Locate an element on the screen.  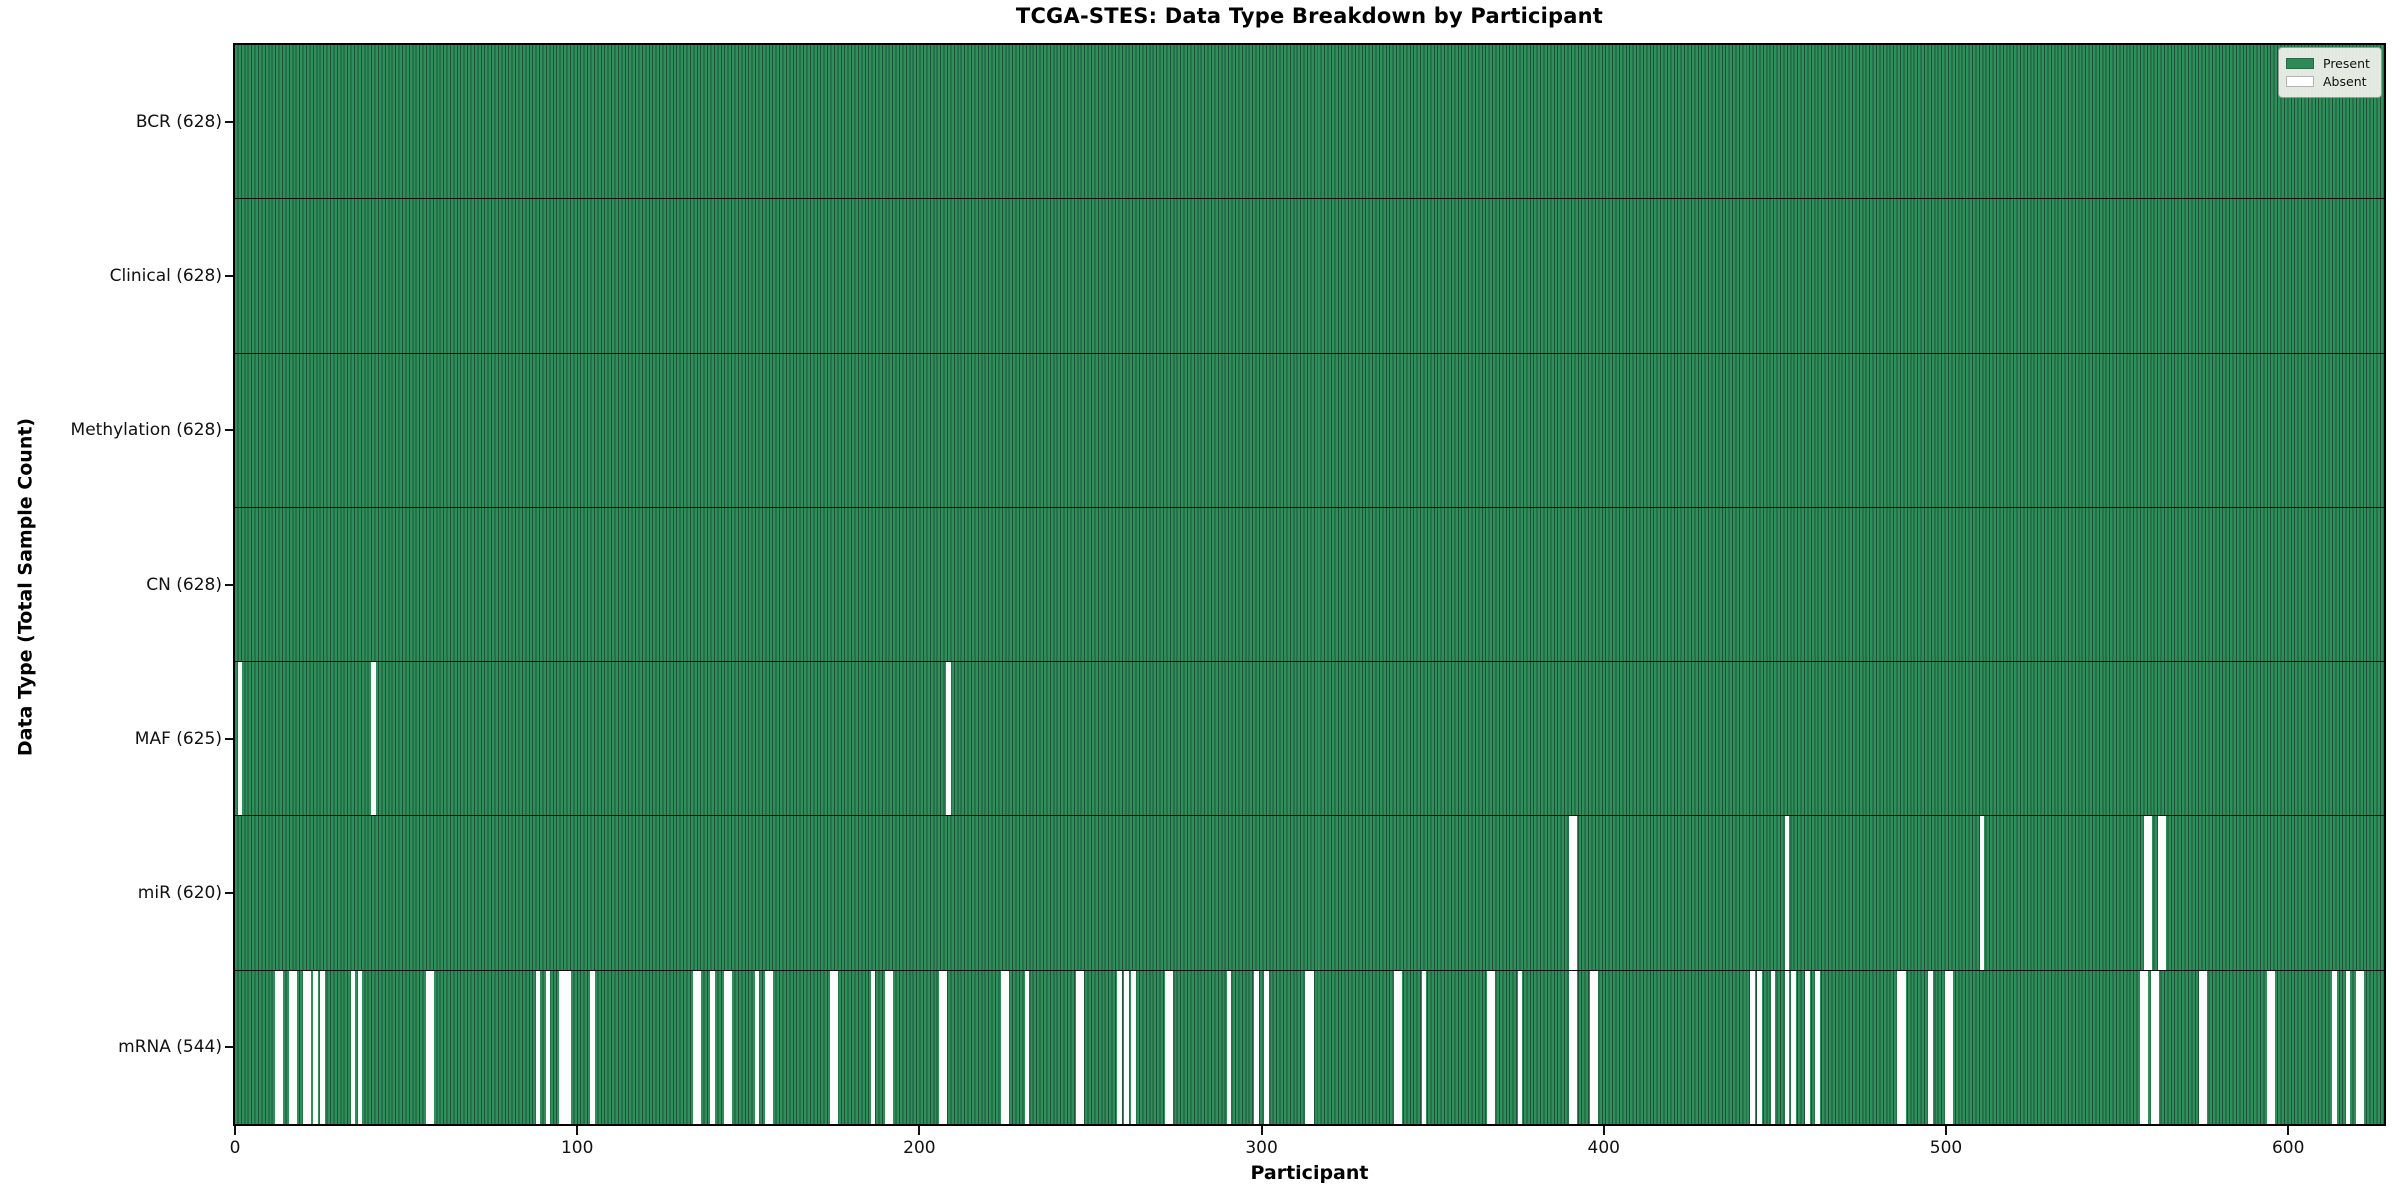
y-tick-label-cn: CN (628) is located at coordinates (184, 584).